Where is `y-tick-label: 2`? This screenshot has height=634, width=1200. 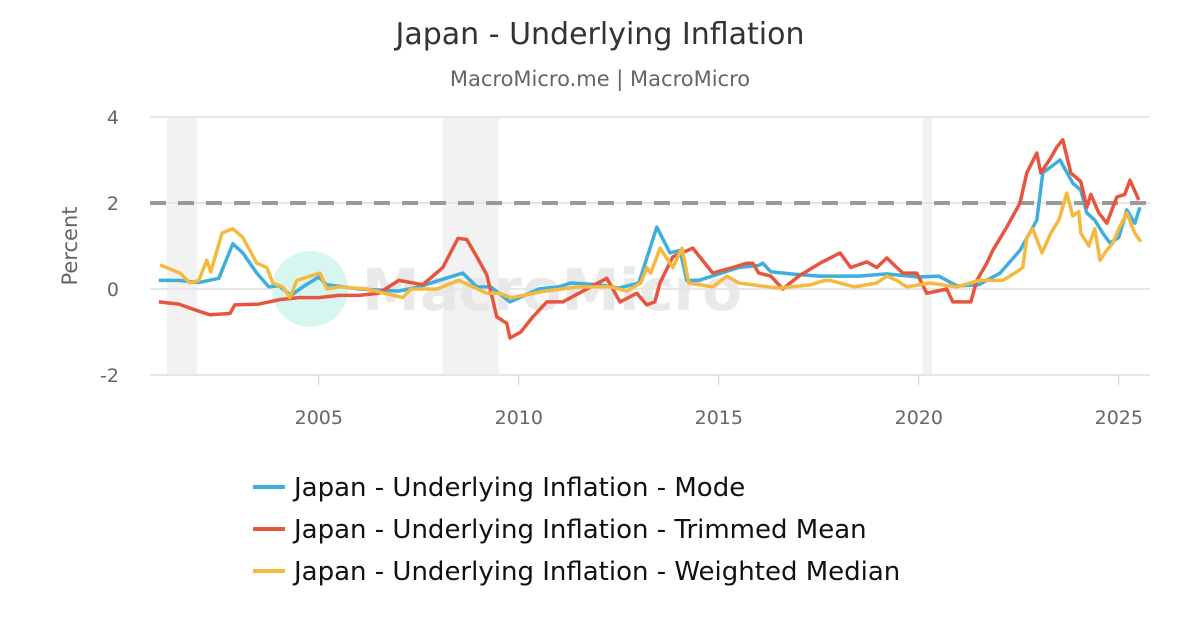 y-tick-label: 2 is located at coordinates (113, 204).